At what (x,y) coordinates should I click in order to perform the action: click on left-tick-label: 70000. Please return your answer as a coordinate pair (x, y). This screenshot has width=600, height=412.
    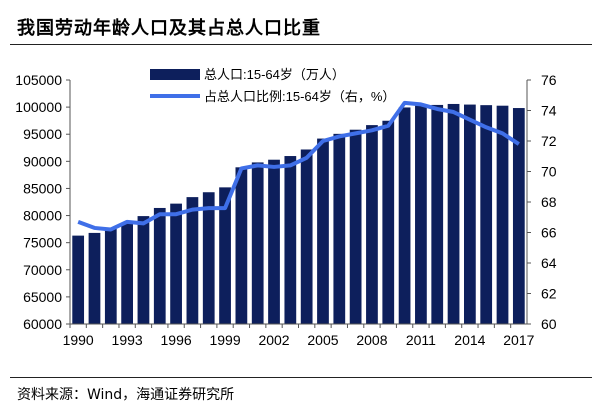
    Looking at the image, I should click on (42, 270).